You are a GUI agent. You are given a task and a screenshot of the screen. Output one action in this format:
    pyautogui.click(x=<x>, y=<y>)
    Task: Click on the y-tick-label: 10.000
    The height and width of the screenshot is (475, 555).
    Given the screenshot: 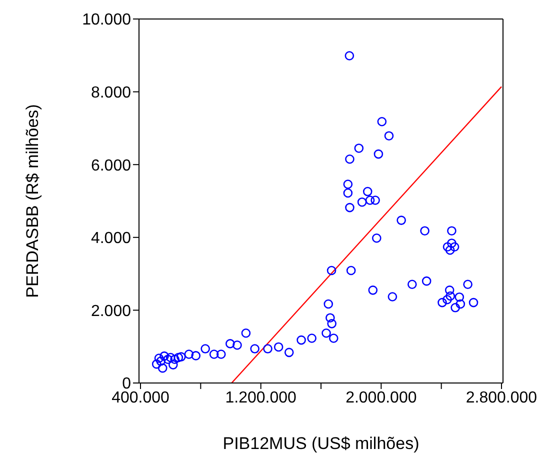 What is the action you would take?
    pyautogui.click(x=107, y=20)
    